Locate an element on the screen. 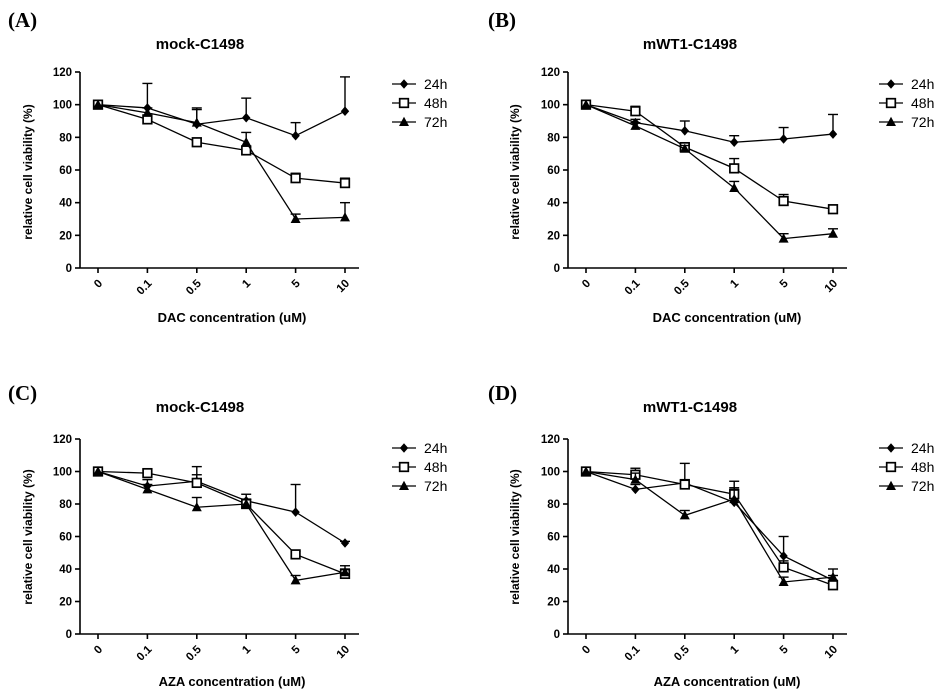 This screenshot has height=693, width=936. series-72h is located at coordinates (221, 525).